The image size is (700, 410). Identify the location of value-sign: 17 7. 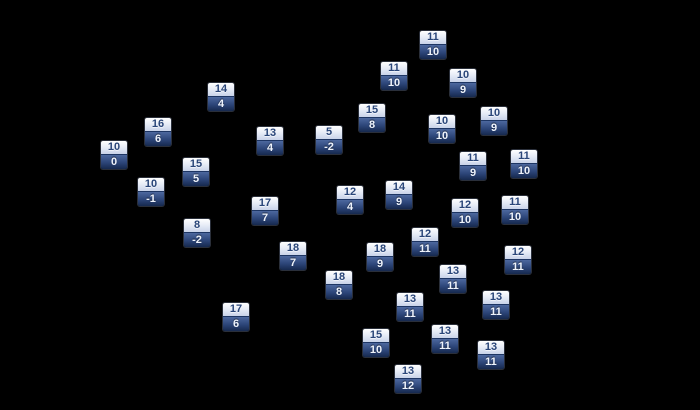
(265, 211).